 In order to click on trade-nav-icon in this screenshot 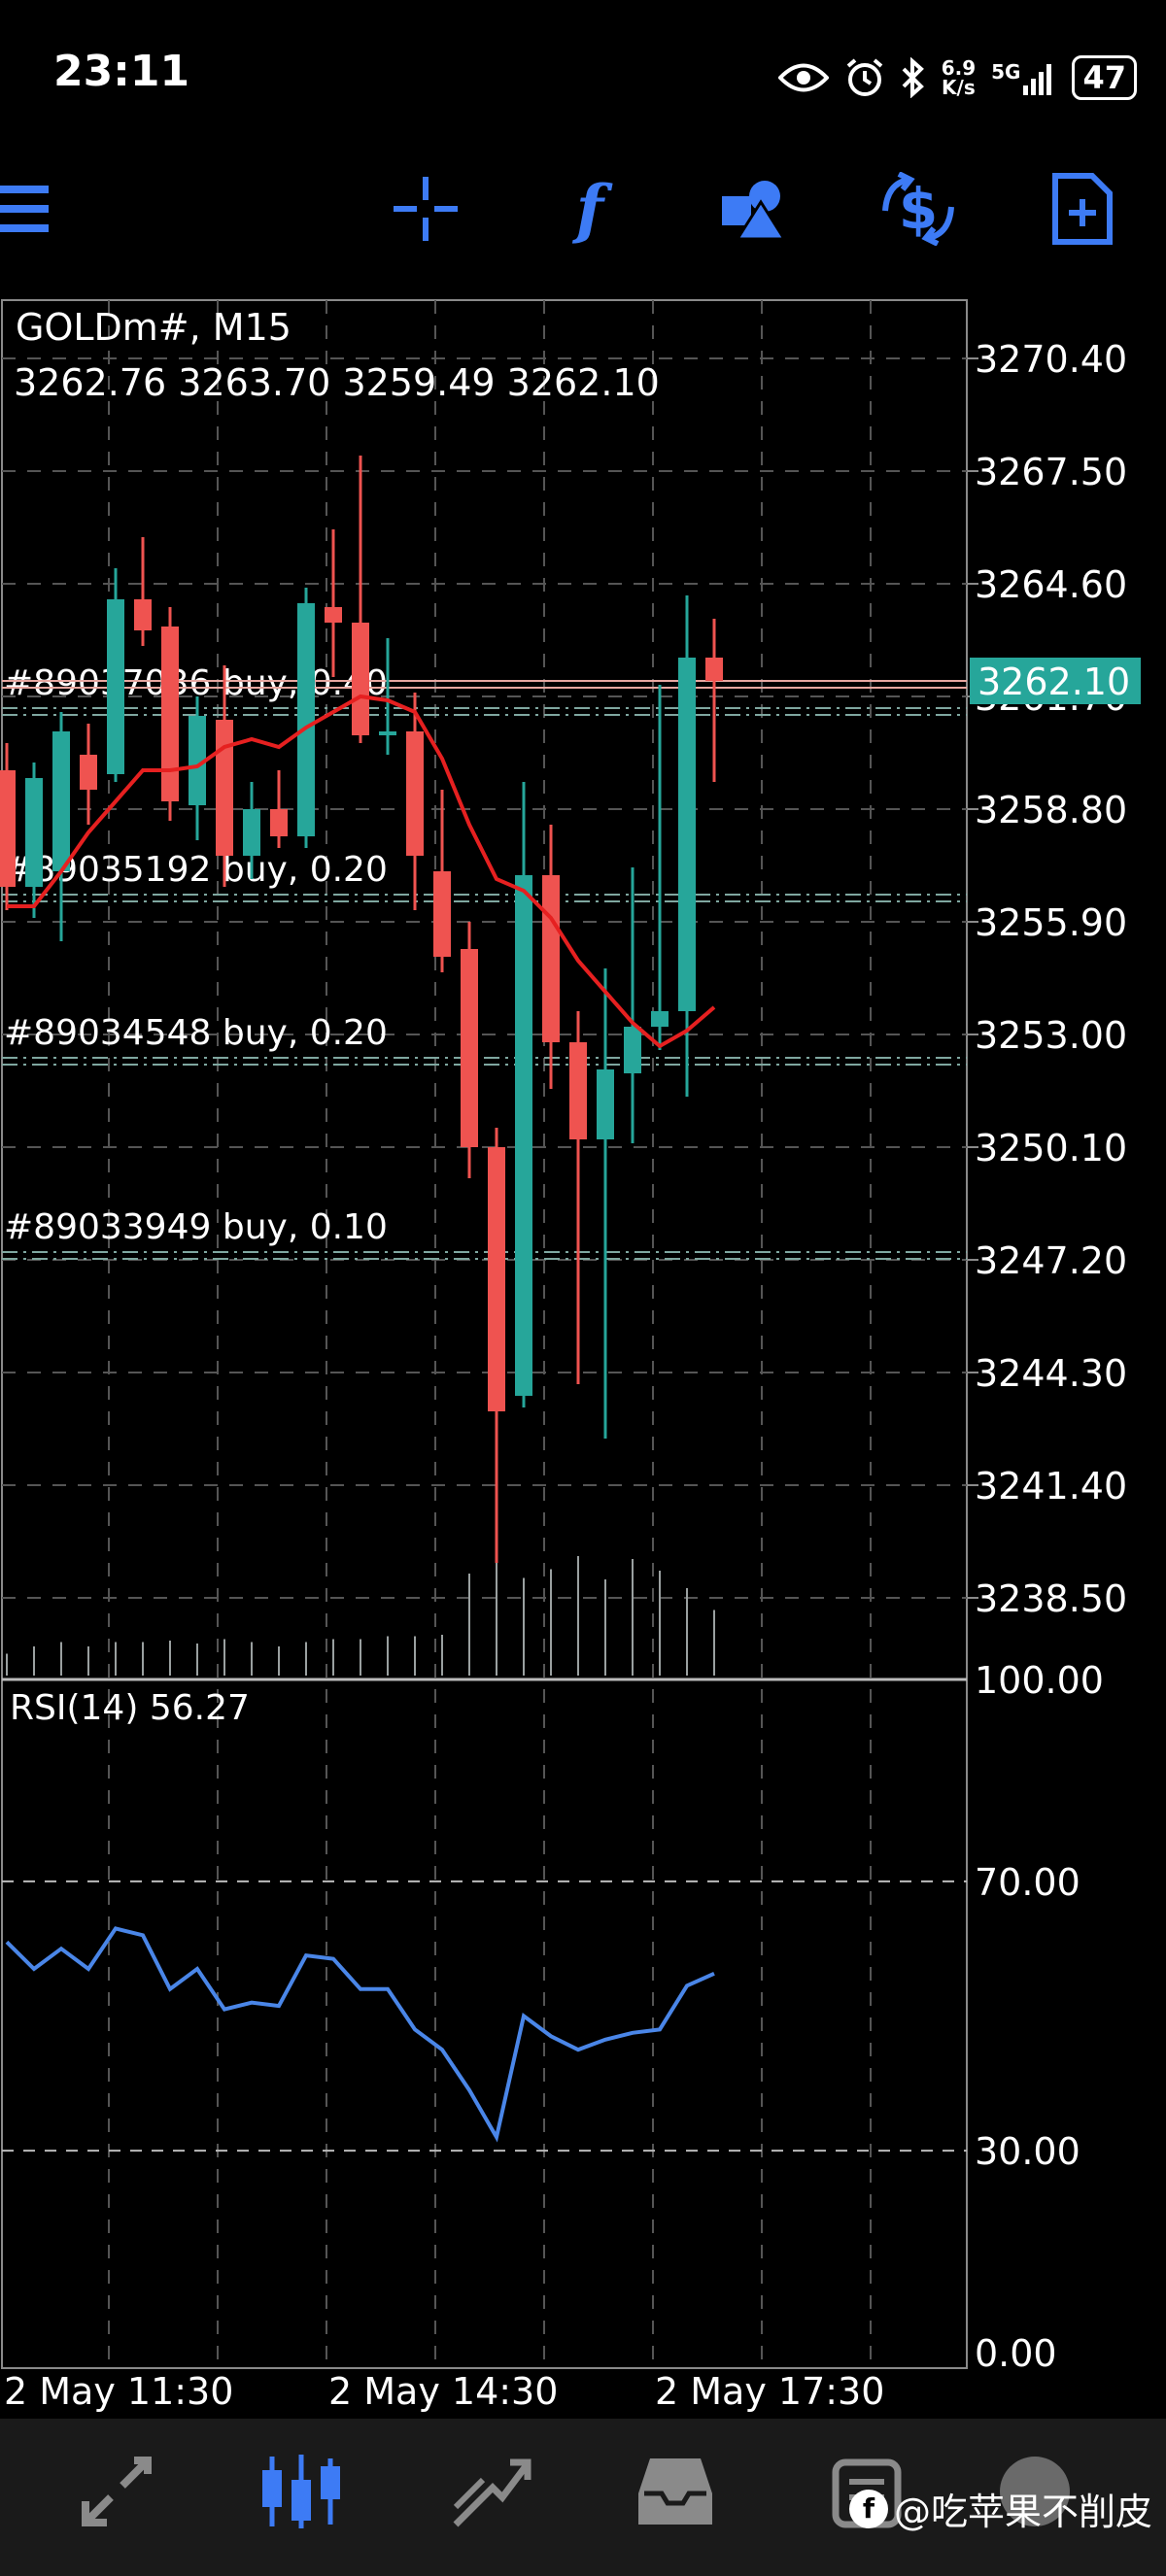, I will do `click(492, 2492)`.